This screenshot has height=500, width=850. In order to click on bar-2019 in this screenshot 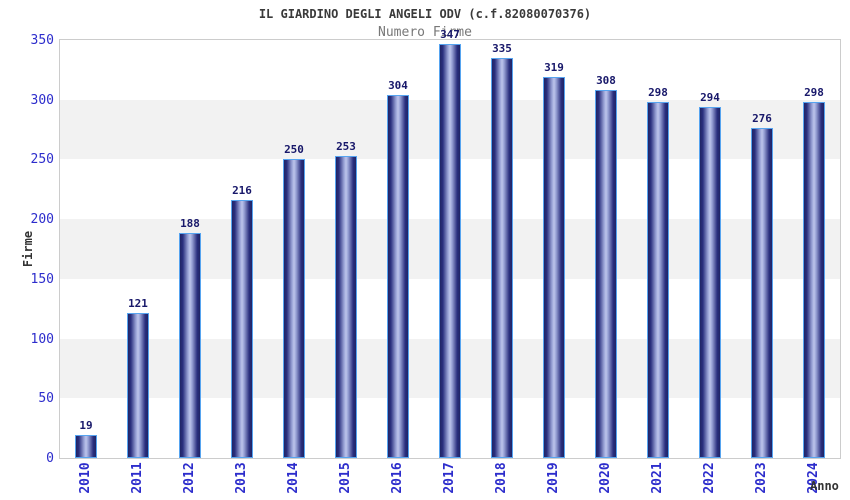, I will do `click(554, 267)`.